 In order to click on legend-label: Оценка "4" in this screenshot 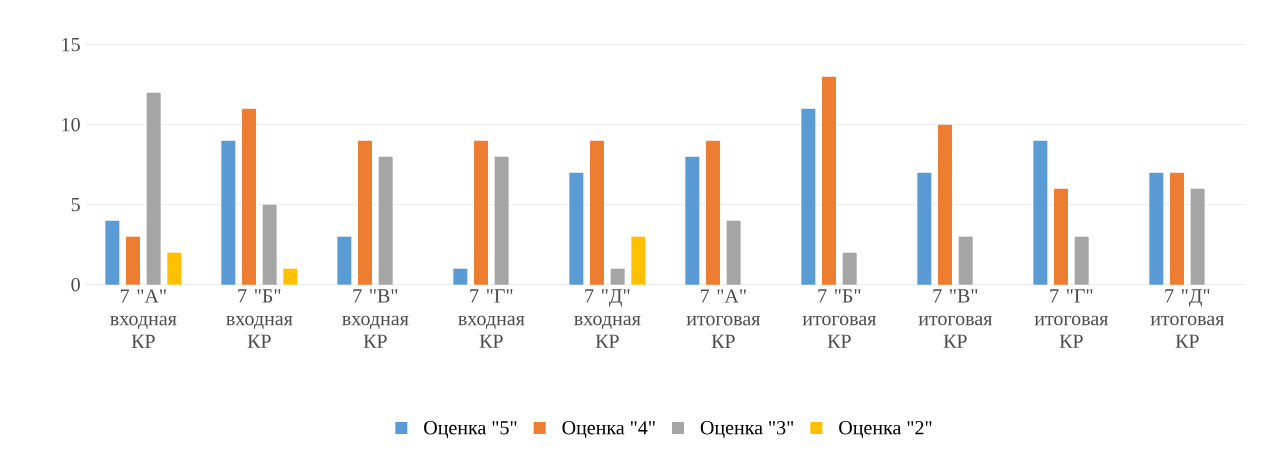, I will do `click(608, 430)`.